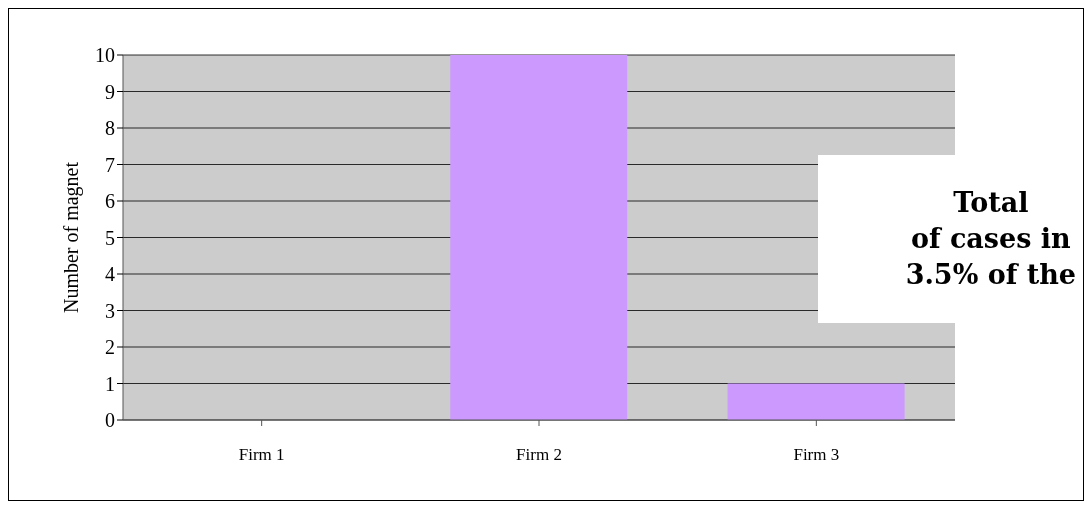  Describe the element at coordinates (816, 455) in the screenshot. I see `x-tick-label: Firm 3` at that location.